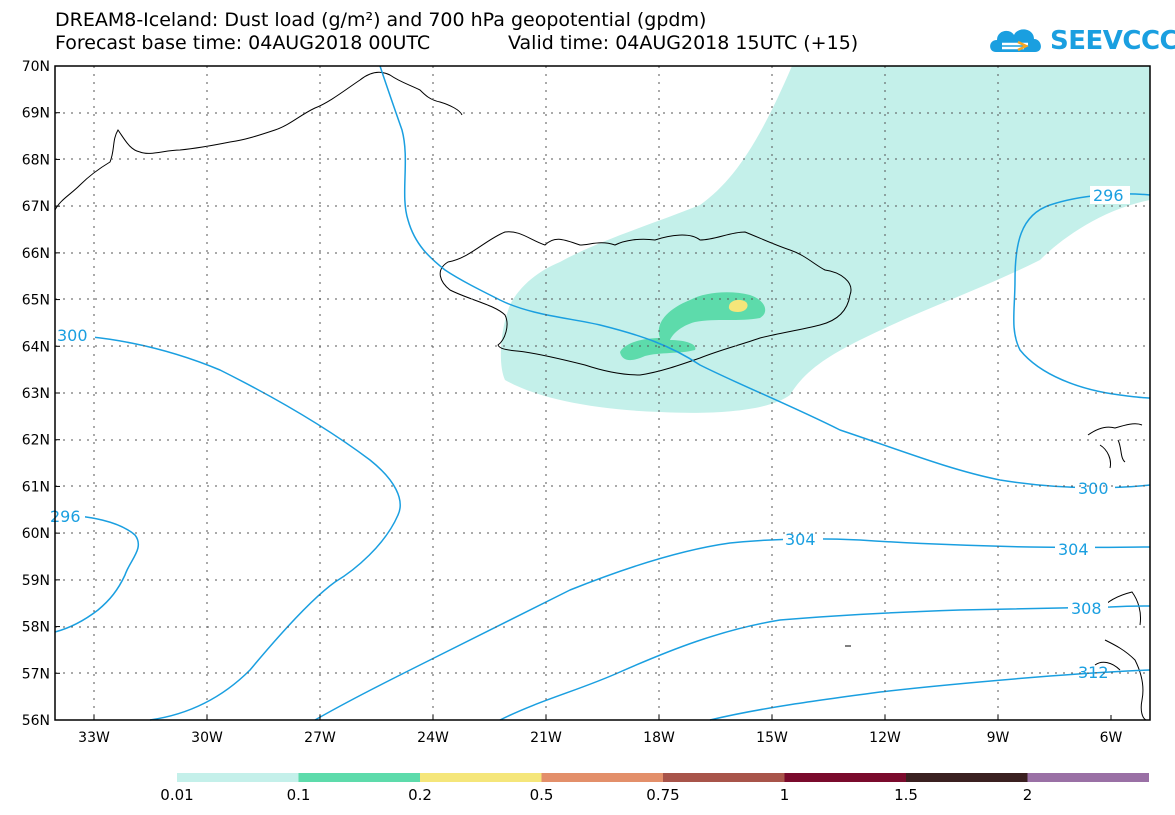 This screenshot has height=815, width=1175. Describe the element at coordinates (36, 394) in the screenshot. I see `lat-tick-label: 63N` at that location.